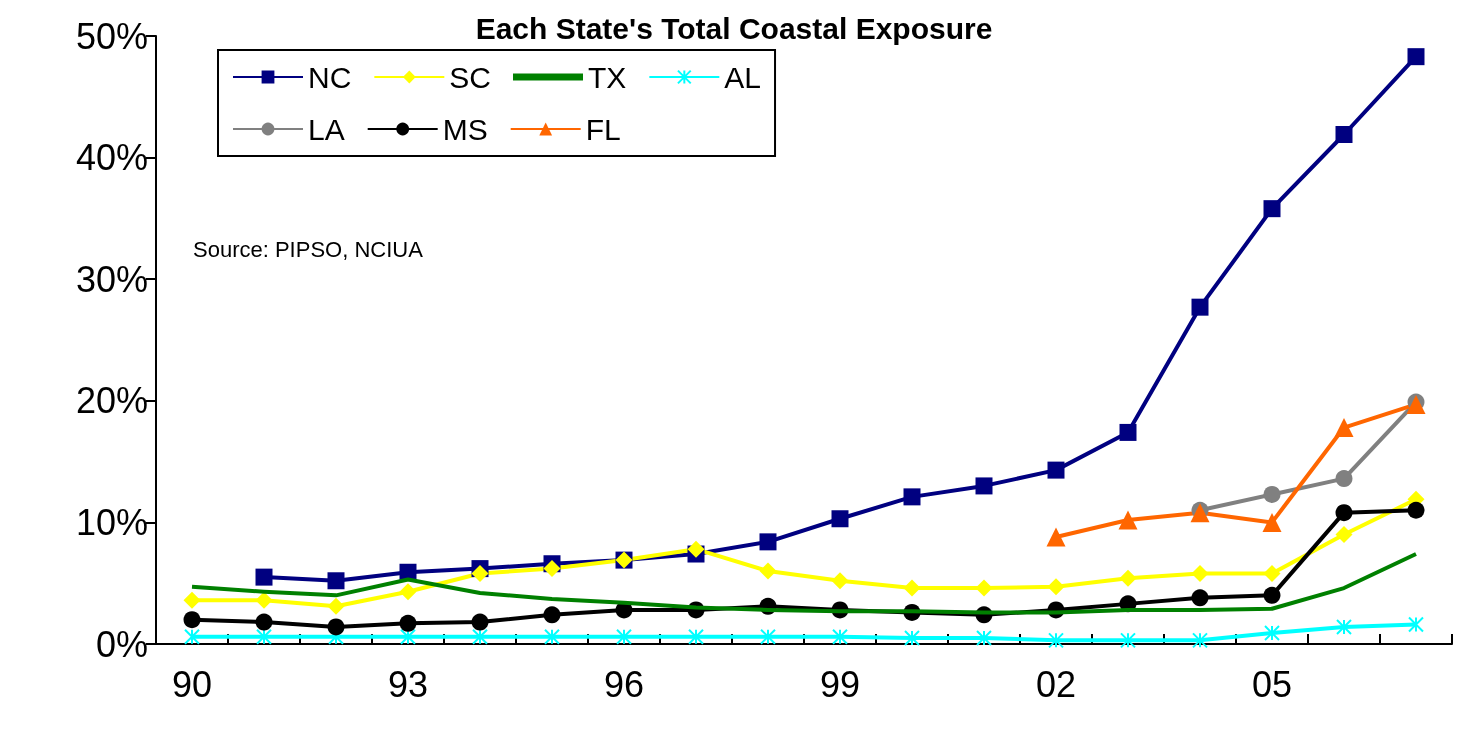 The height and width of the screenshot is (734, 1468). Describe the element at coordinates (111, 36) in the screenshot. I see `y-tick-label: 50%` at that location.